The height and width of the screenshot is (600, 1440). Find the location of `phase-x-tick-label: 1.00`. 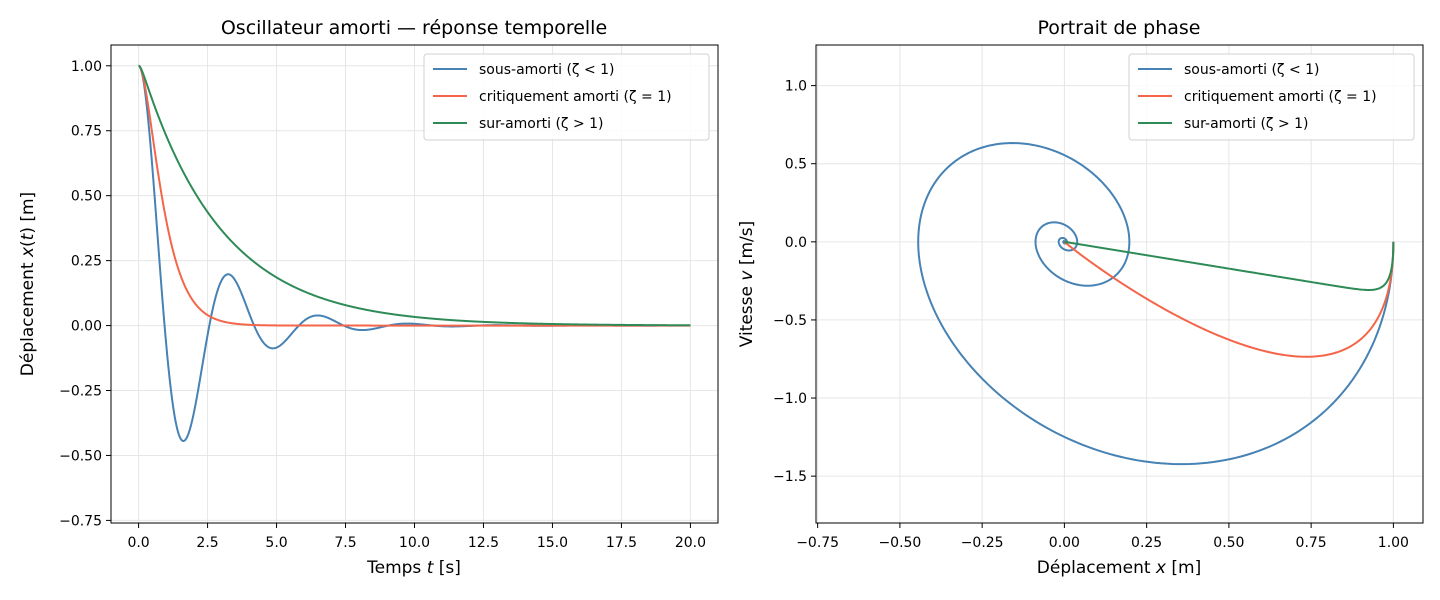

phase-x-tick-label: 1.00 is located at coordinates (1393, 543).